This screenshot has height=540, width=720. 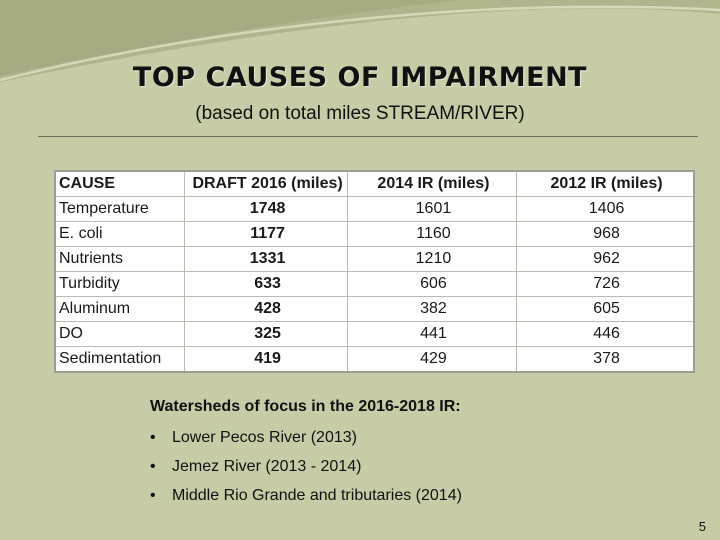 I want to click on cause-cell: Sedimentation, so click(x=120, y=359).